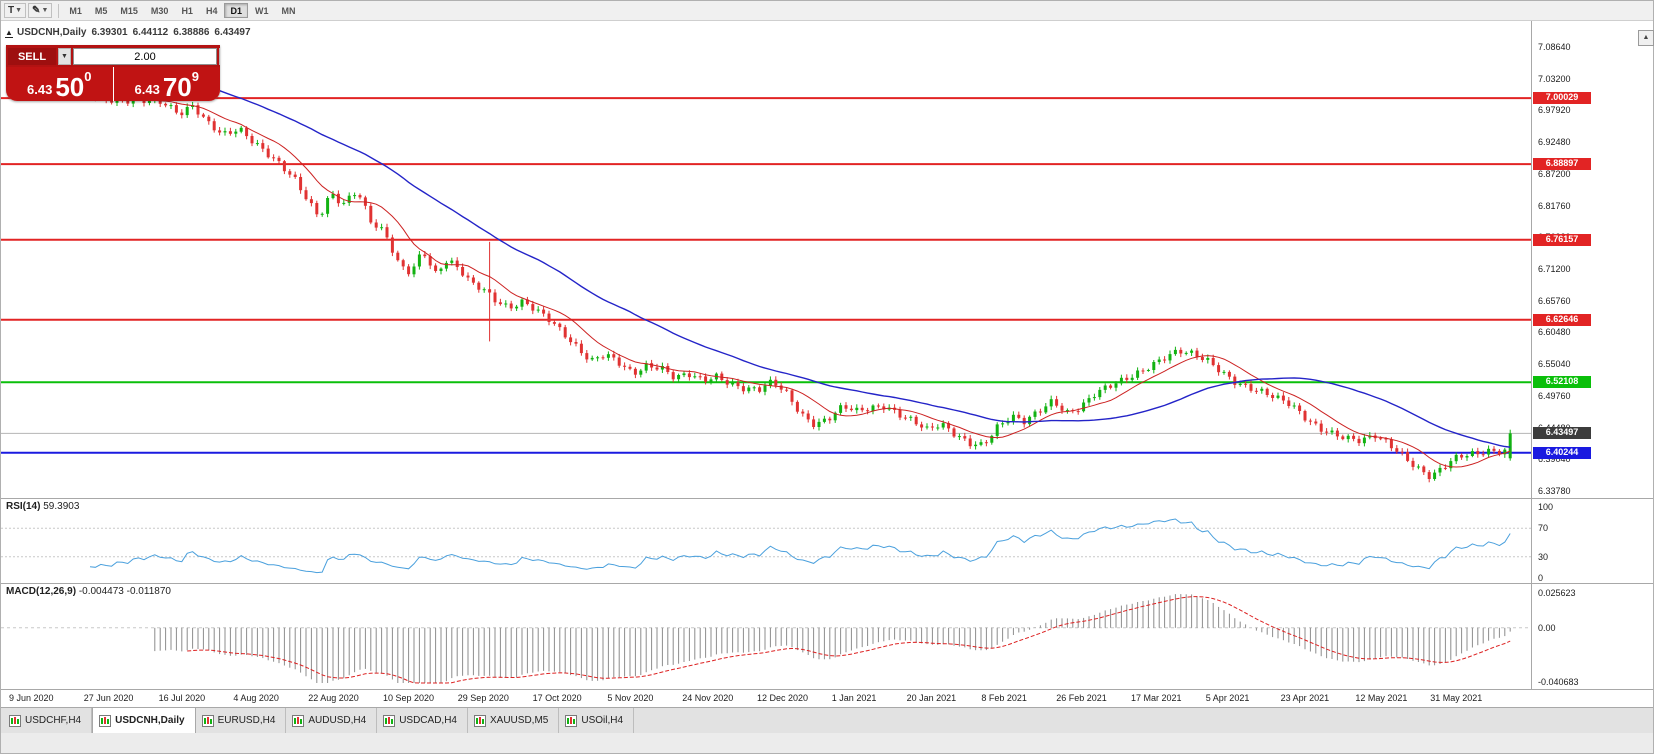  Describe the element at coordinates (557, 698) in the screenshot. I see `time-axis-label: 17 Oct 2020` at that location.